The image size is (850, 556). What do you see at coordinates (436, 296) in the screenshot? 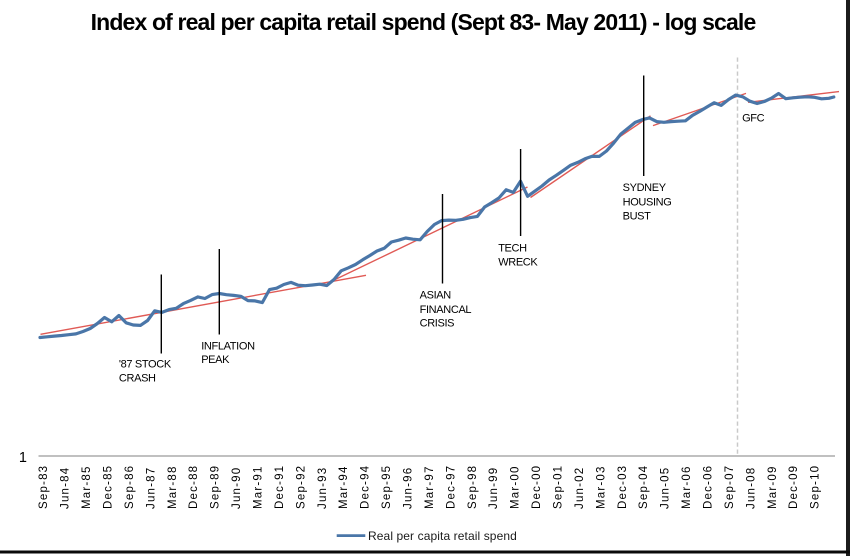
I see `svg-text: ASIAN` at bounding box center [436, 296].